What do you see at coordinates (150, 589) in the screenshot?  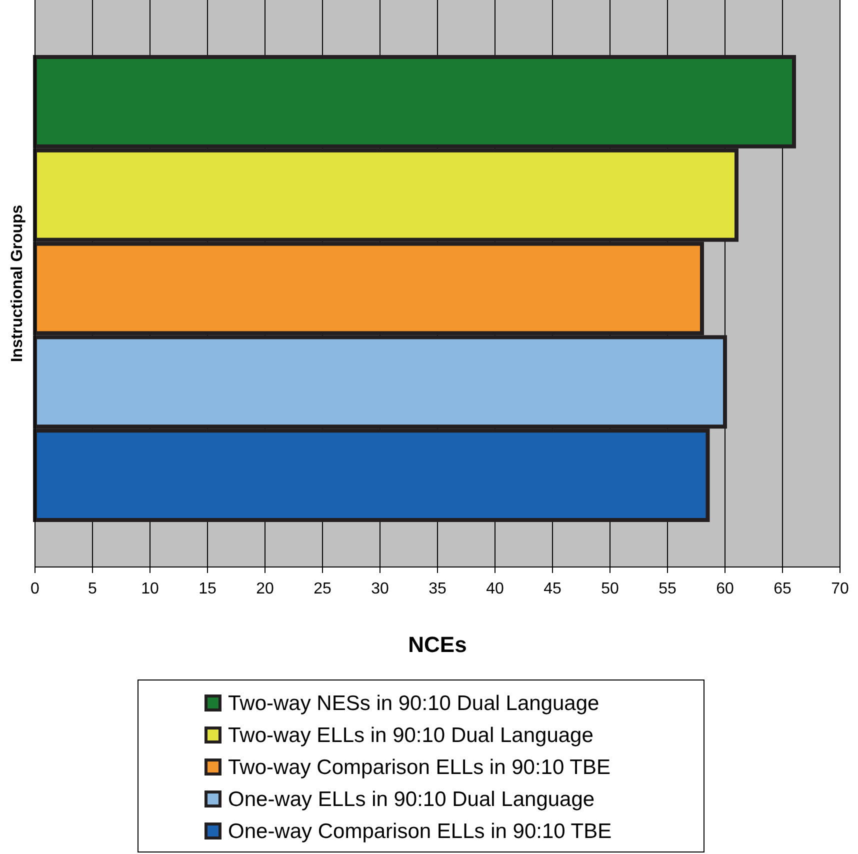 I see `x-tick-label: 10` at bounding box center [150, 589].